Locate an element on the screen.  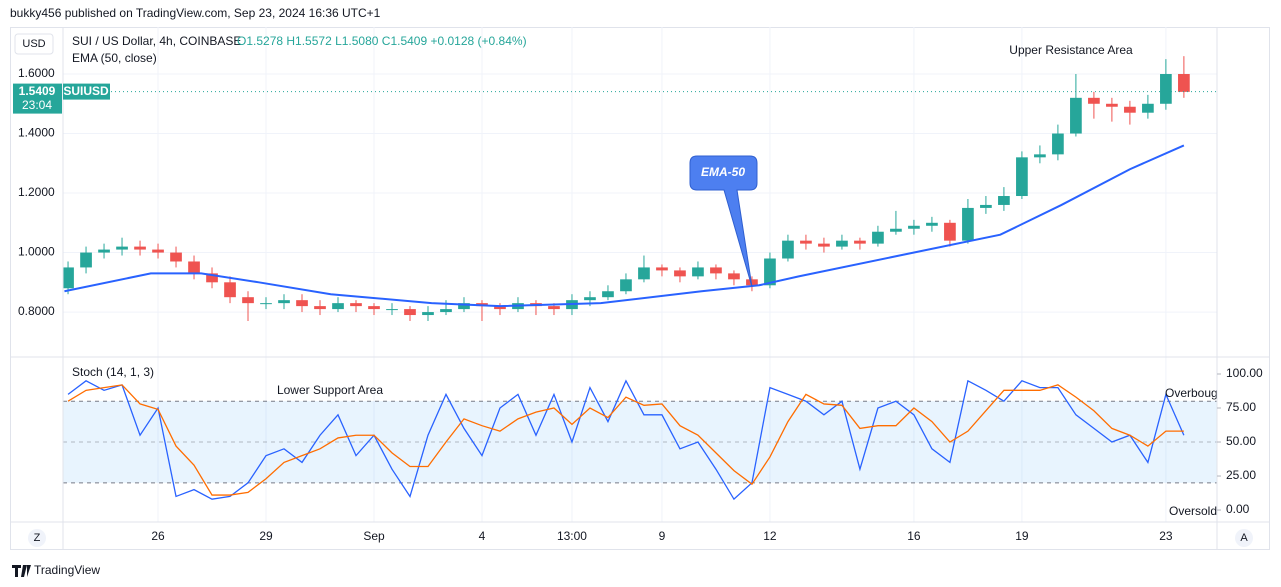
annotation: Lower Support Area is located at coordinates (330, 390).